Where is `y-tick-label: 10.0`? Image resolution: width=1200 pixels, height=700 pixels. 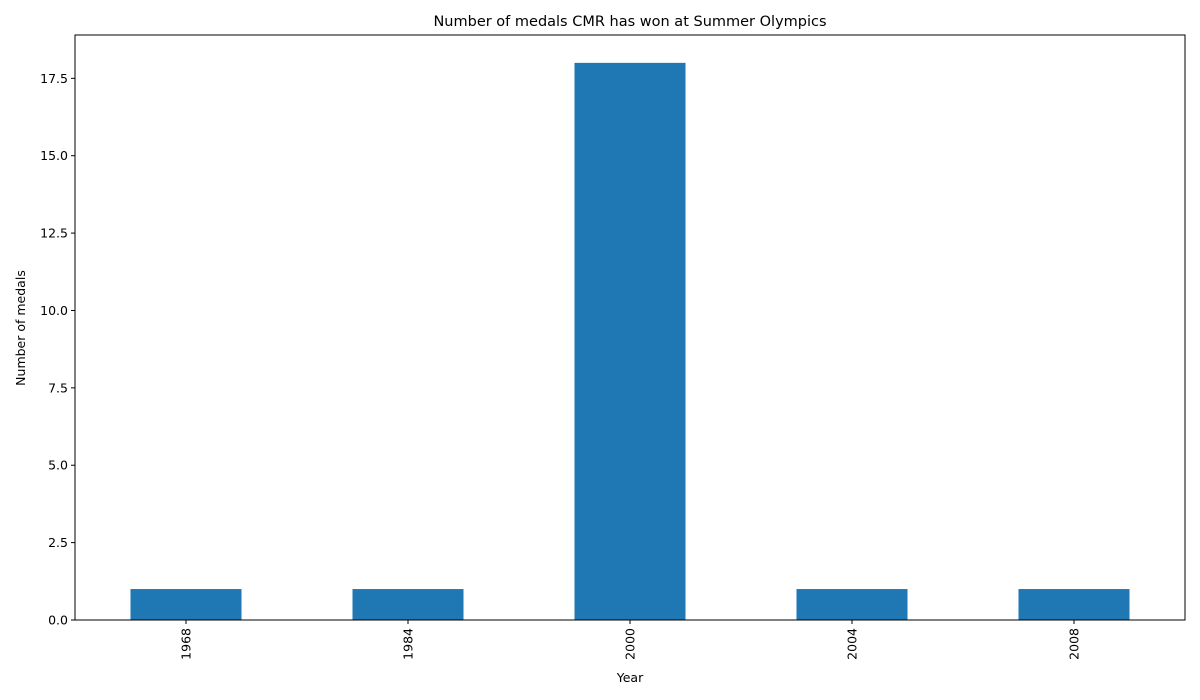
y-tick-label: 10.0 is located at coordinates (54, 310).